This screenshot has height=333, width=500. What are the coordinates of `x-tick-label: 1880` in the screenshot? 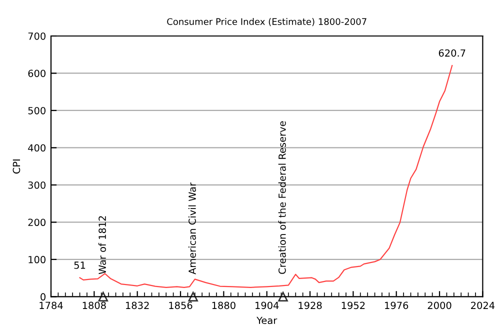 It's located at (224, 306).